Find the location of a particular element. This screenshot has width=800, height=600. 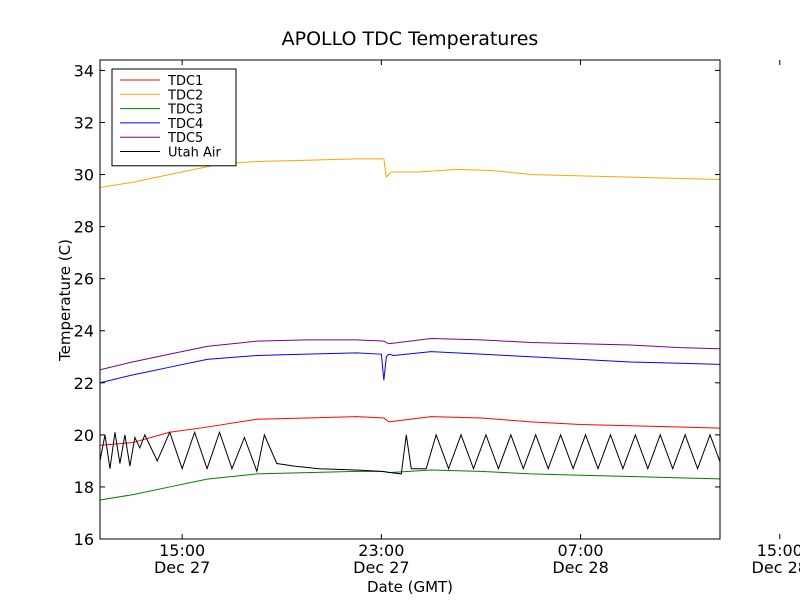

series-line-tdc5 is located at coordinates (410, 354).